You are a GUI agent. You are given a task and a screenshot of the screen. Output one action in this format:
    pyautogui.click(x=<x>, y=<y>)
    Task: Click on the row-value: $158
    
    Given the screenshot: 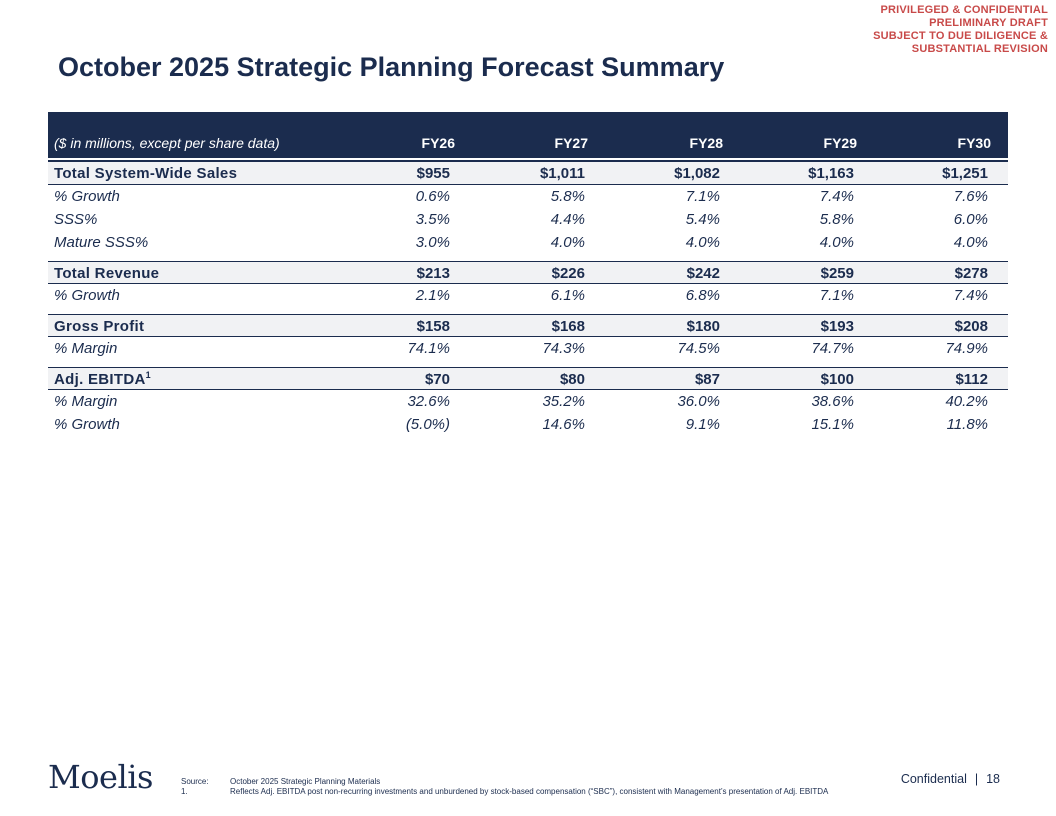 What is the action you would take?
    pyautogui.click(x=433, y=326)
    